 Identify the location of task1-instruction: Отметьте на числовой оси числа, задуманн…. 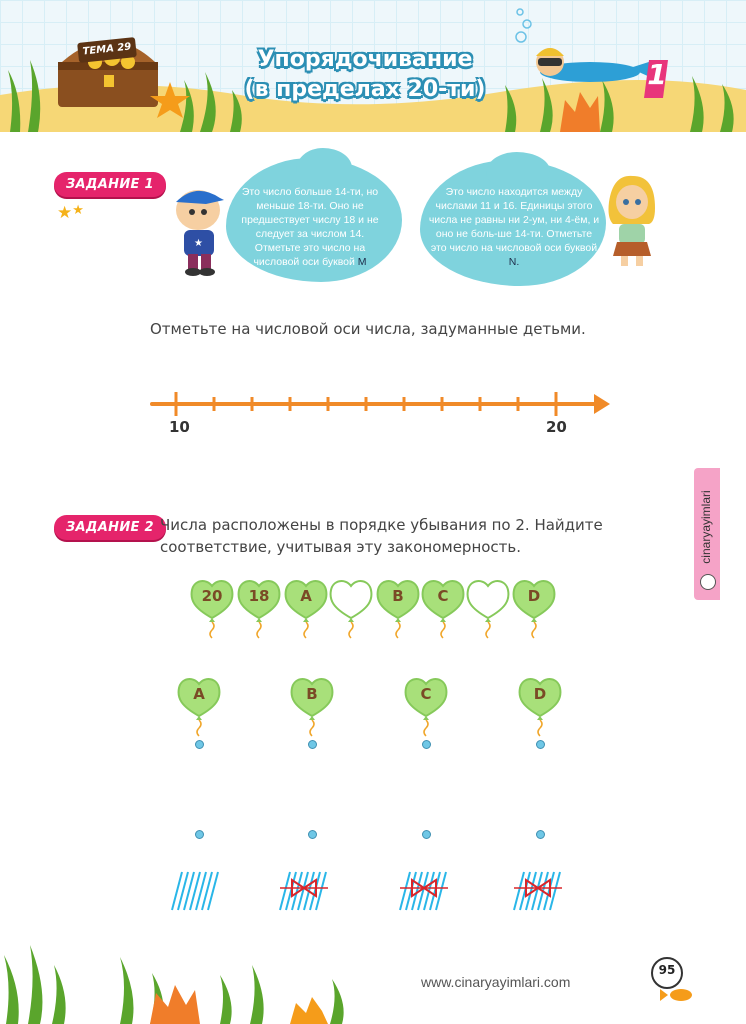
(368, 329).